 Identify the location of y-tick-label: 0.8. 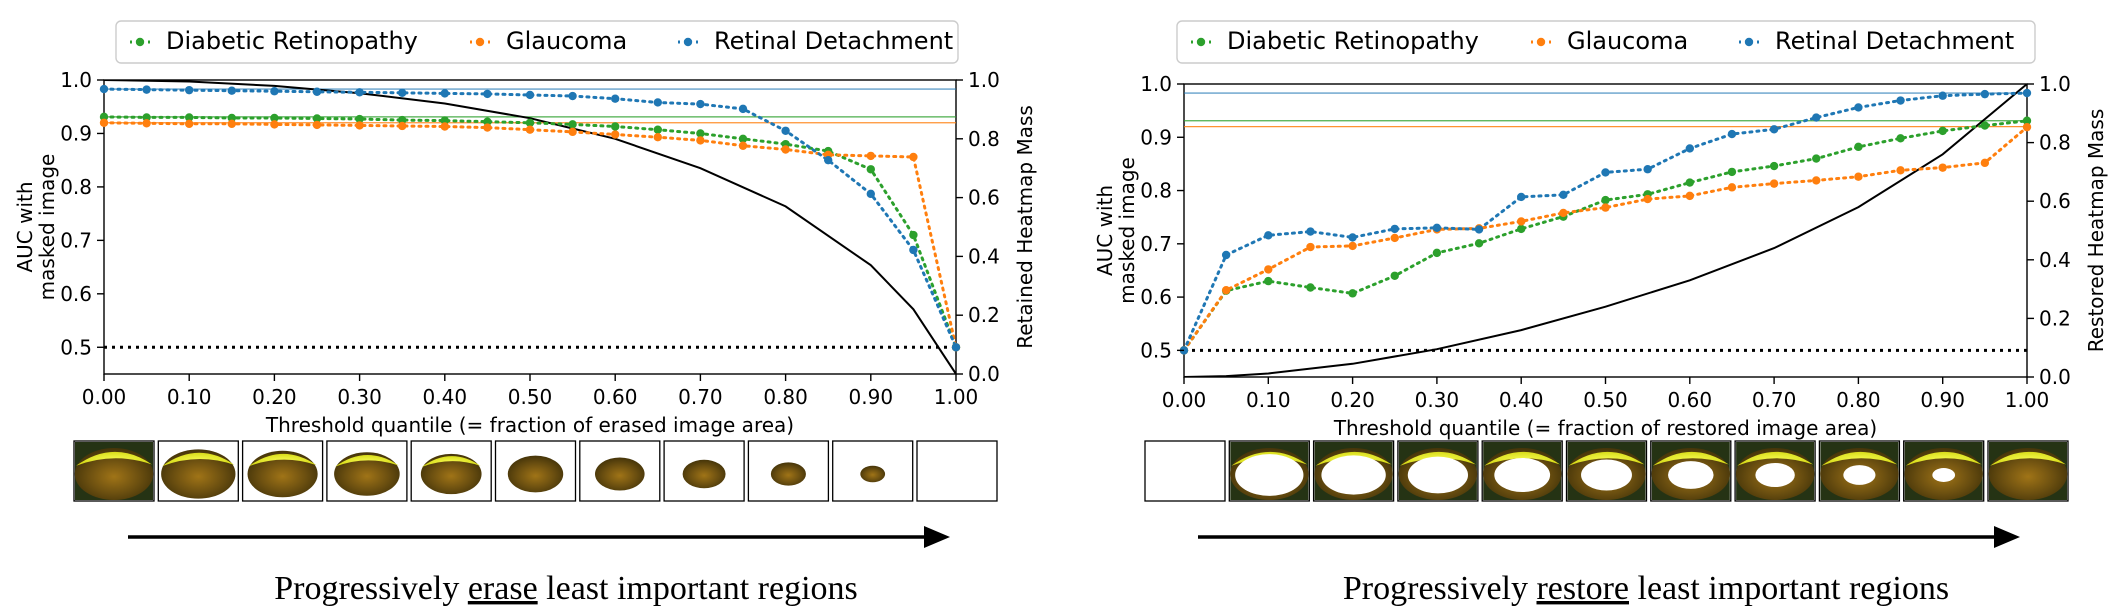
(76, 187).